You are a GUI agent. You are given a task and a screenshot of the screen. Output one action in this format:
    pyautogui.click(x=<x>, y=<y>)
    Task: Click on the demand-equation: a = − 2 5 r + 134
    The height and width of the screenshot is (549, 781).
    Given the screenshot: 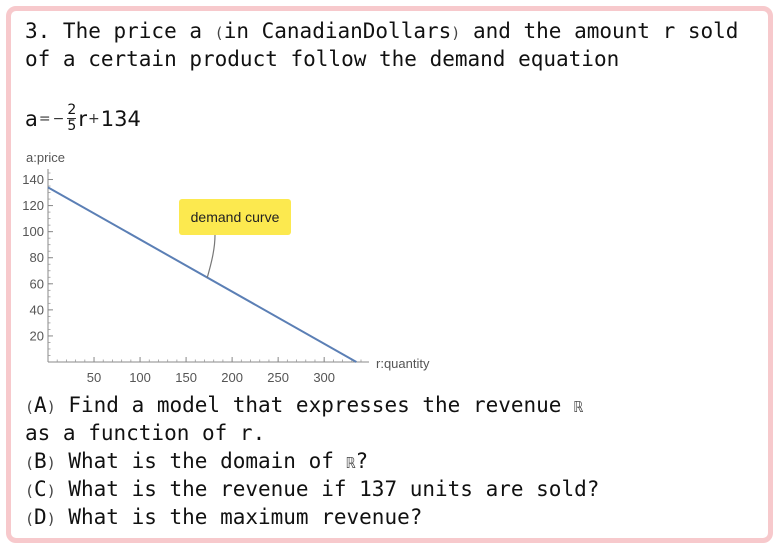 What is the action you would take?
    pyautogui.click(x=83, y=118)
    